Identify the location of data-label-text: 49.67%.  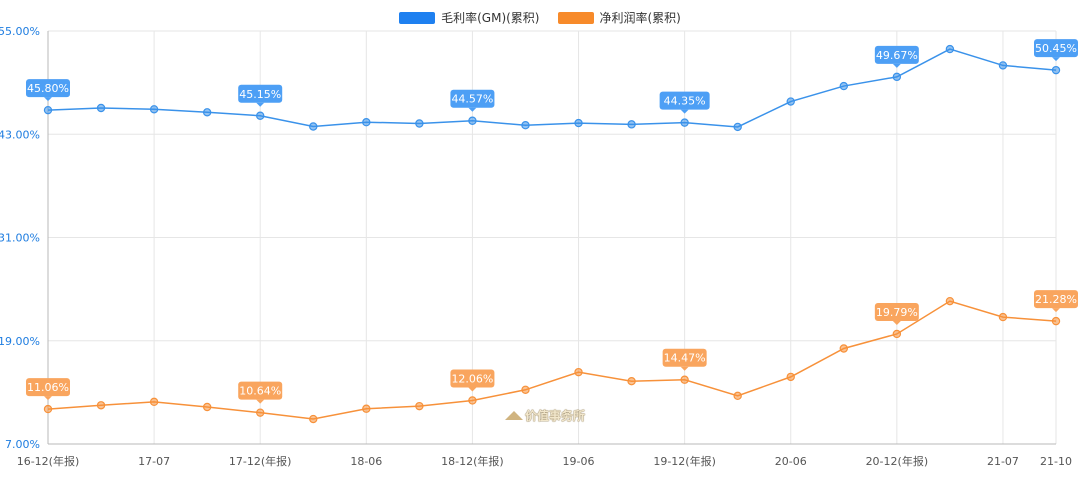
(897, 55).